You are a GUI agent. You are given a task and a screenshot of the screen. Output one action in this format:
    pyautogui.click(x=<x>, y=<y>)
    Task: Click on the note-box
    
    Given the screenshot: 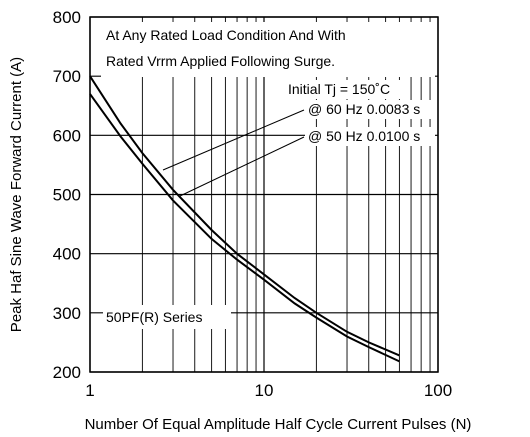 What is the action you would take?
    pyautogui.click(x=268, y=49)
    